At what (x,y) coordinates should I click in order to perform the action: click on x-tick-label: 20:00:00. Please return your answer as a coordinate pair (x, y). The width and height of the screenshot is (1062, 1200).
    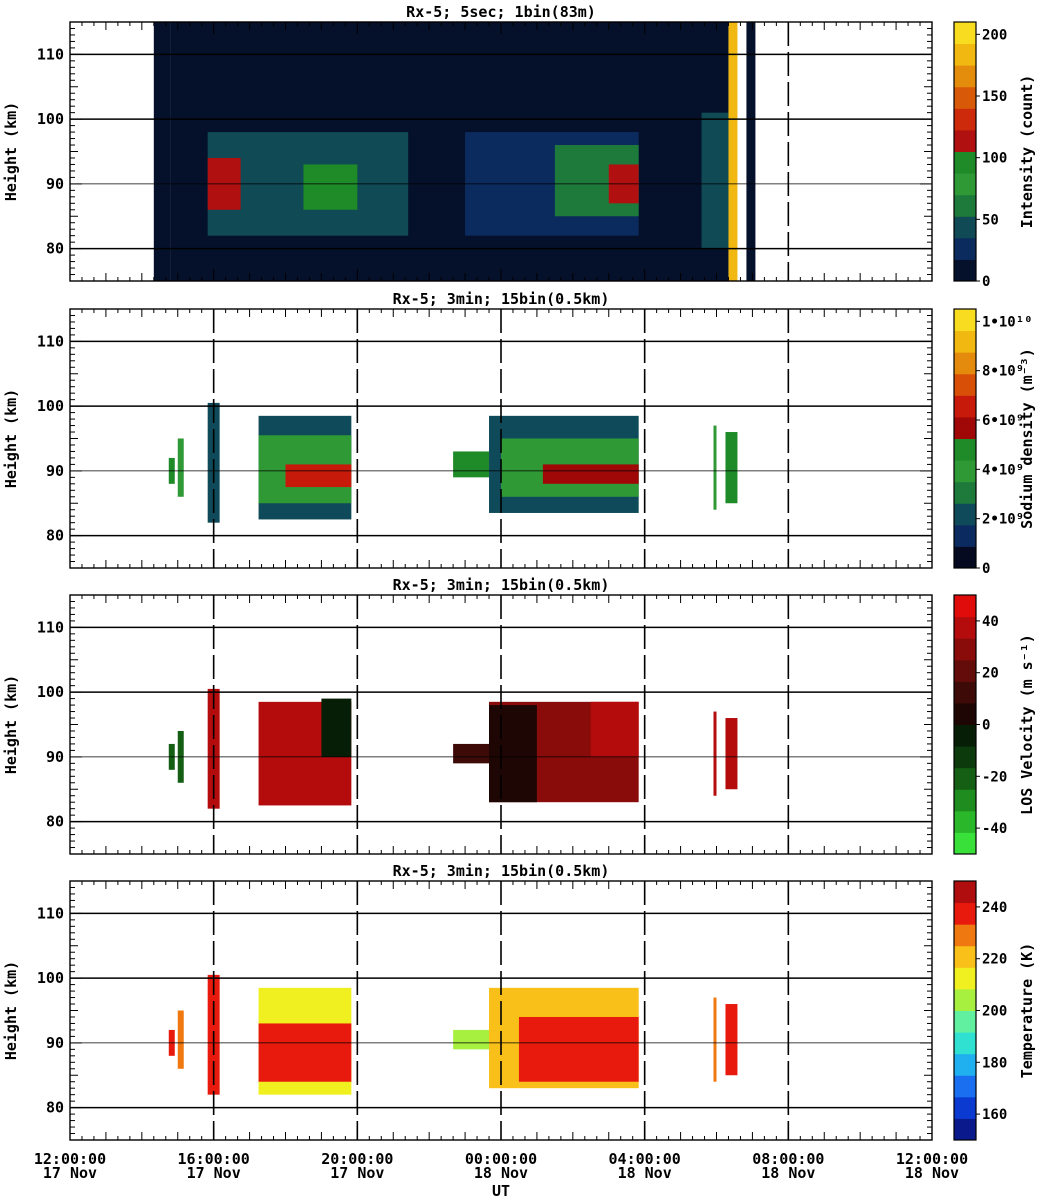
    Looking at the image, I should click on (357, 1159).